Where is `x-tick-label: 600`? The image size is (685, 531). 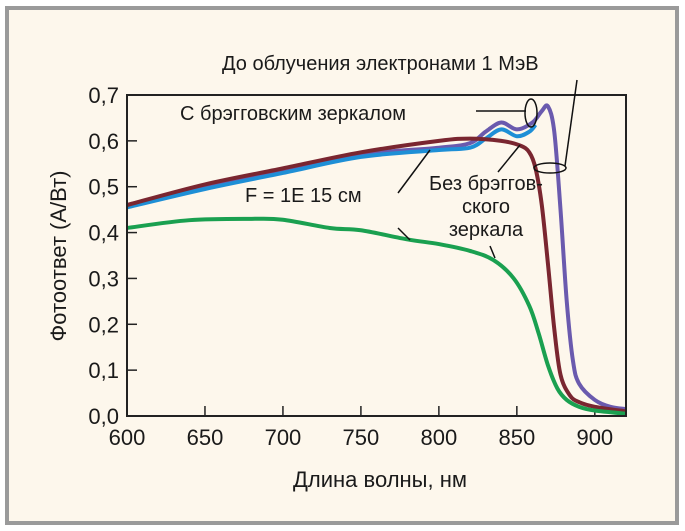 x-tick-label: 600 is located at coordinates (127, 437).